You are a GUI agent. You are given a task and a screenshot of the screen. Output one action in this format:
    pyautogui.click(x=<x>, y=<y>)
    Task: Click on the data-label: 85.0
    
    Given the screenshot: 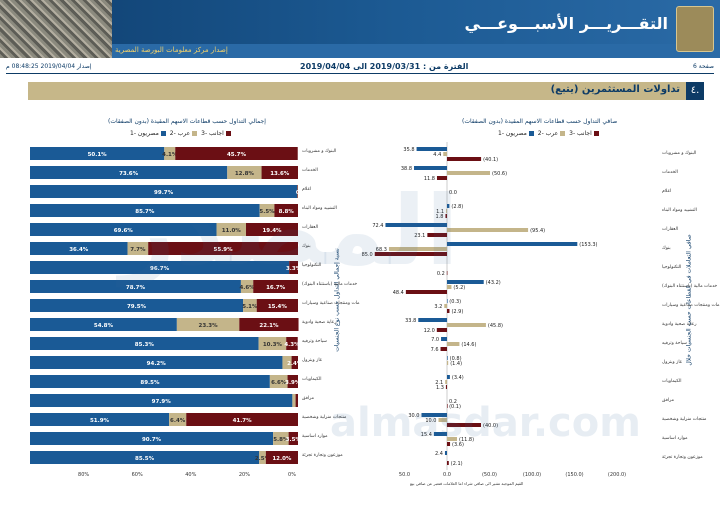 What is the action you would take?
    pyautogui.click(x=367, y=255)
    